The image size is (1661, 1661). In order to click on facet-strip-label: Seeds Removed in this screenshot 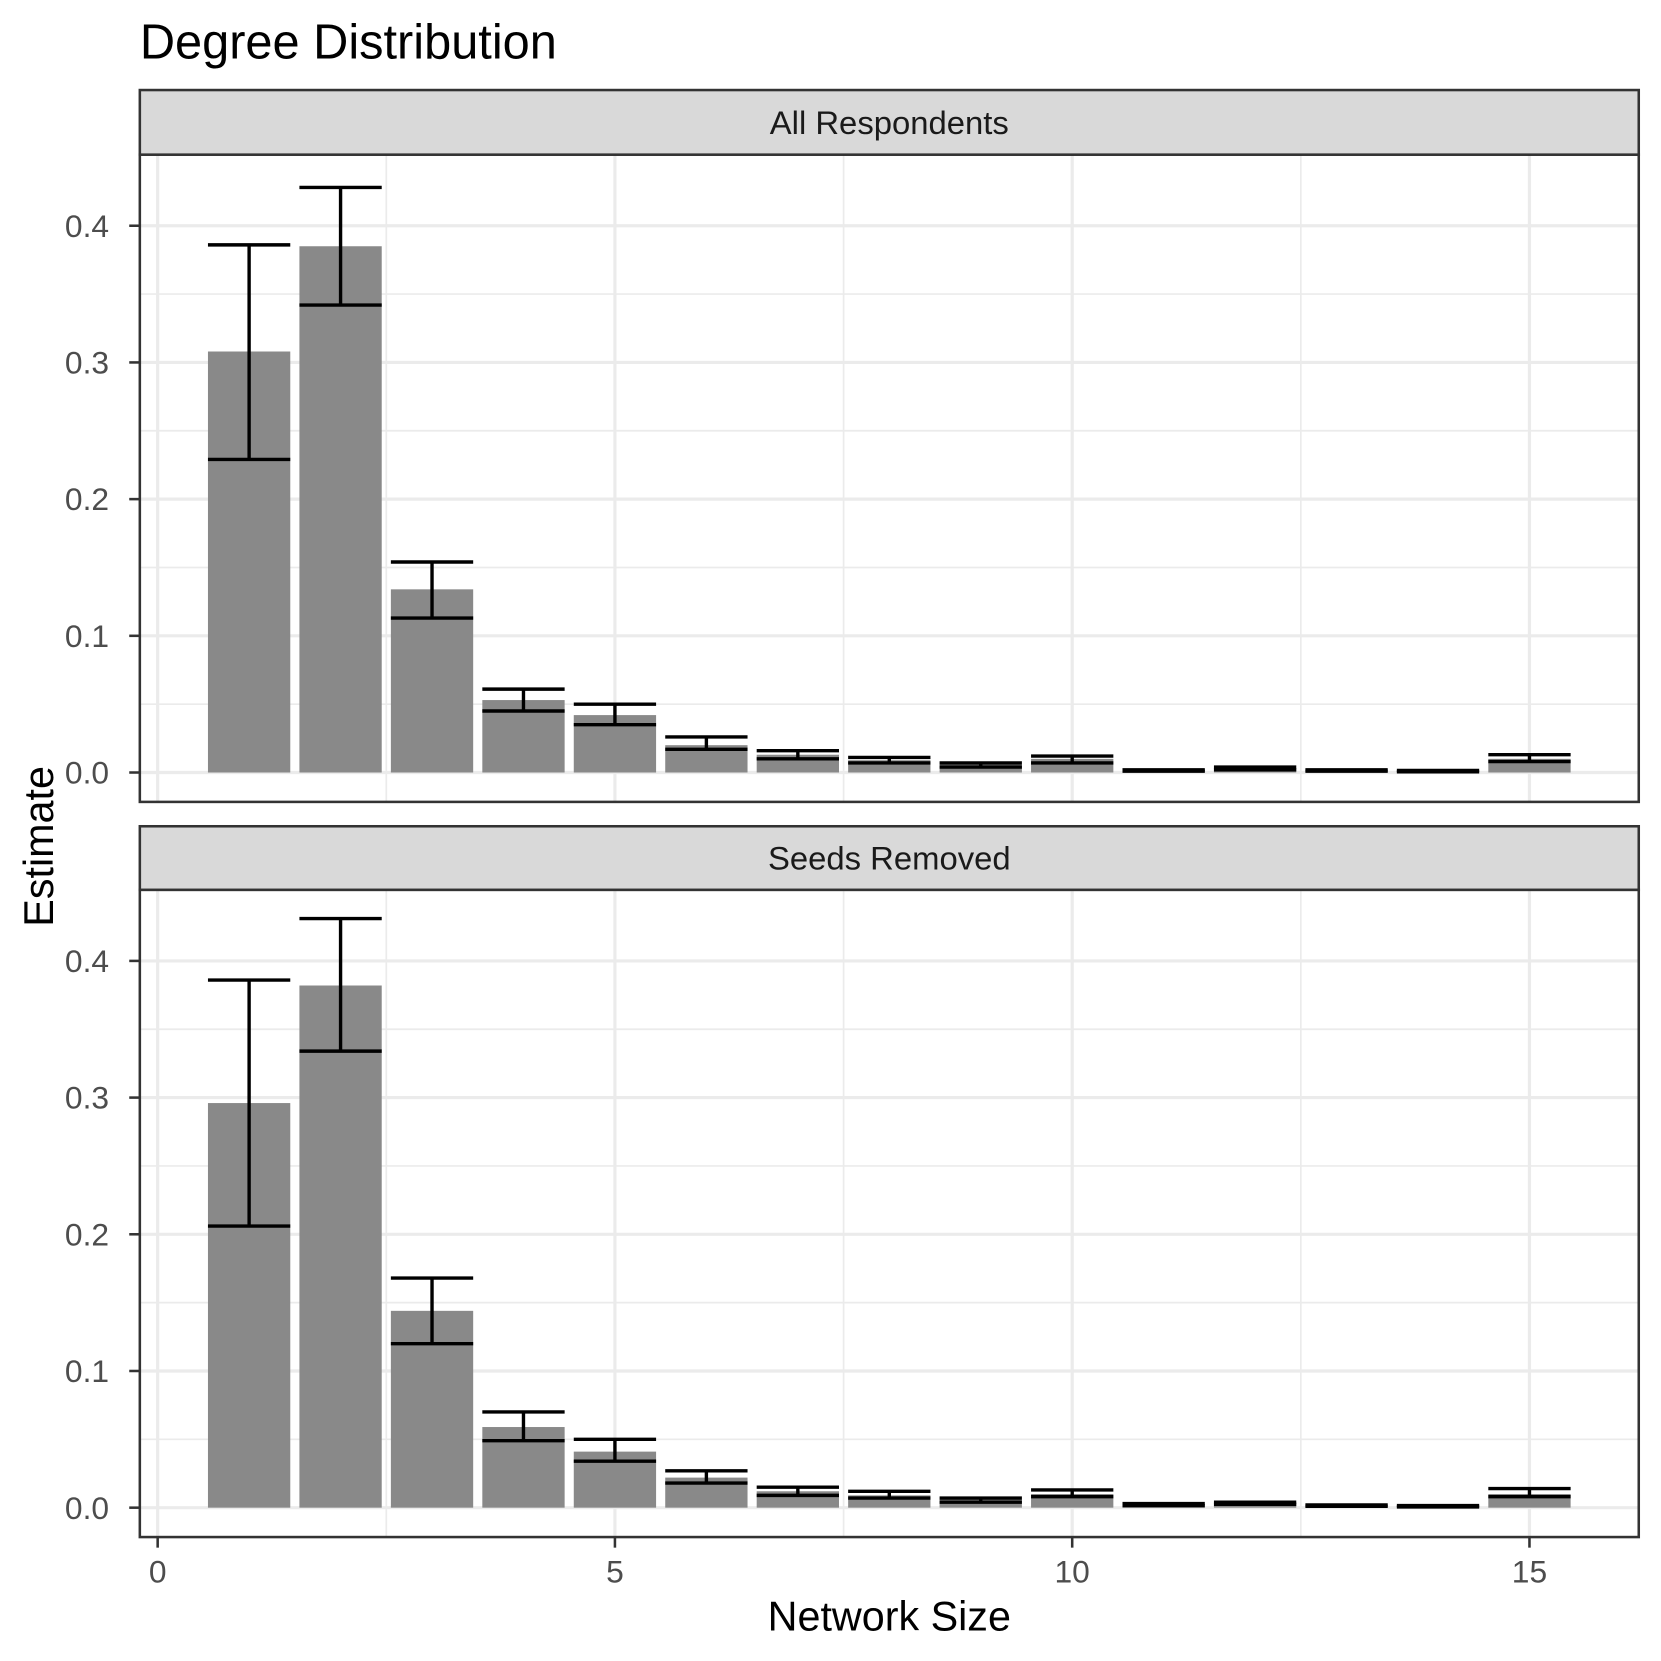, I will do `click(889, 858)`.